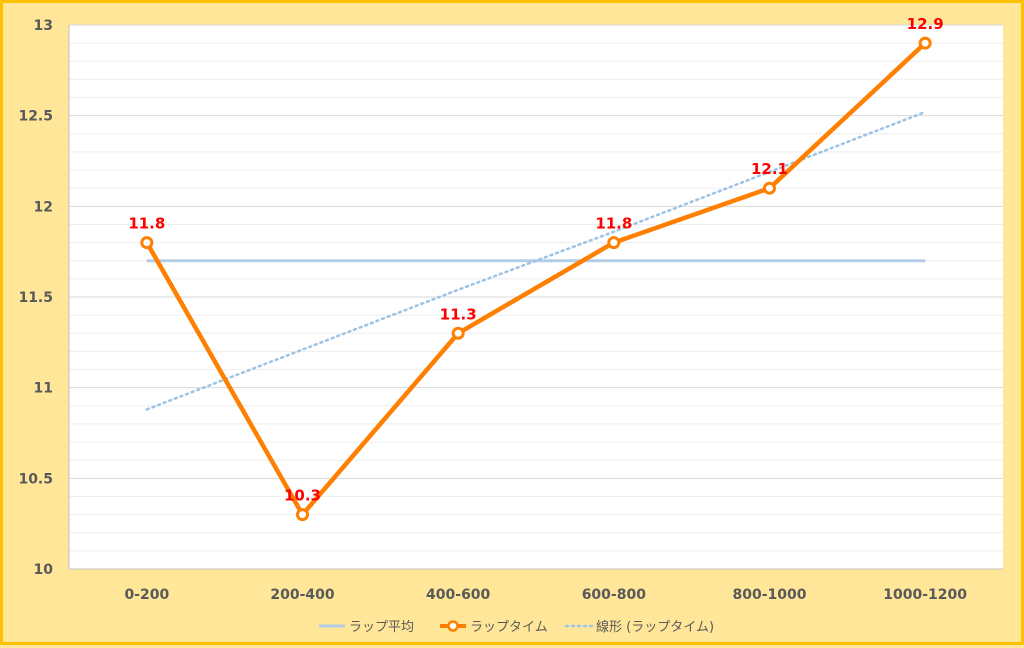  Describe the element at coordinates (458, 595) in the screenshot. I see `x-tick-label: 400-600` at that location.